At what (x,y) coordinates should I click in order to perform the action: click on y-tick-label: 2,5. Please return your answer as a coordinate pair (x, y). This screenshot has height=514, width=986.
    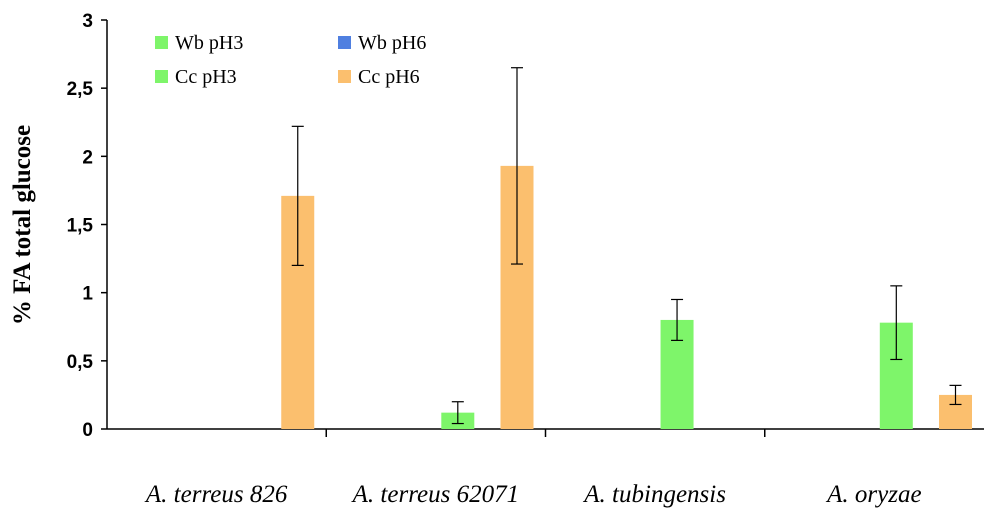
    Looking at the image, I should click on (80, 89).